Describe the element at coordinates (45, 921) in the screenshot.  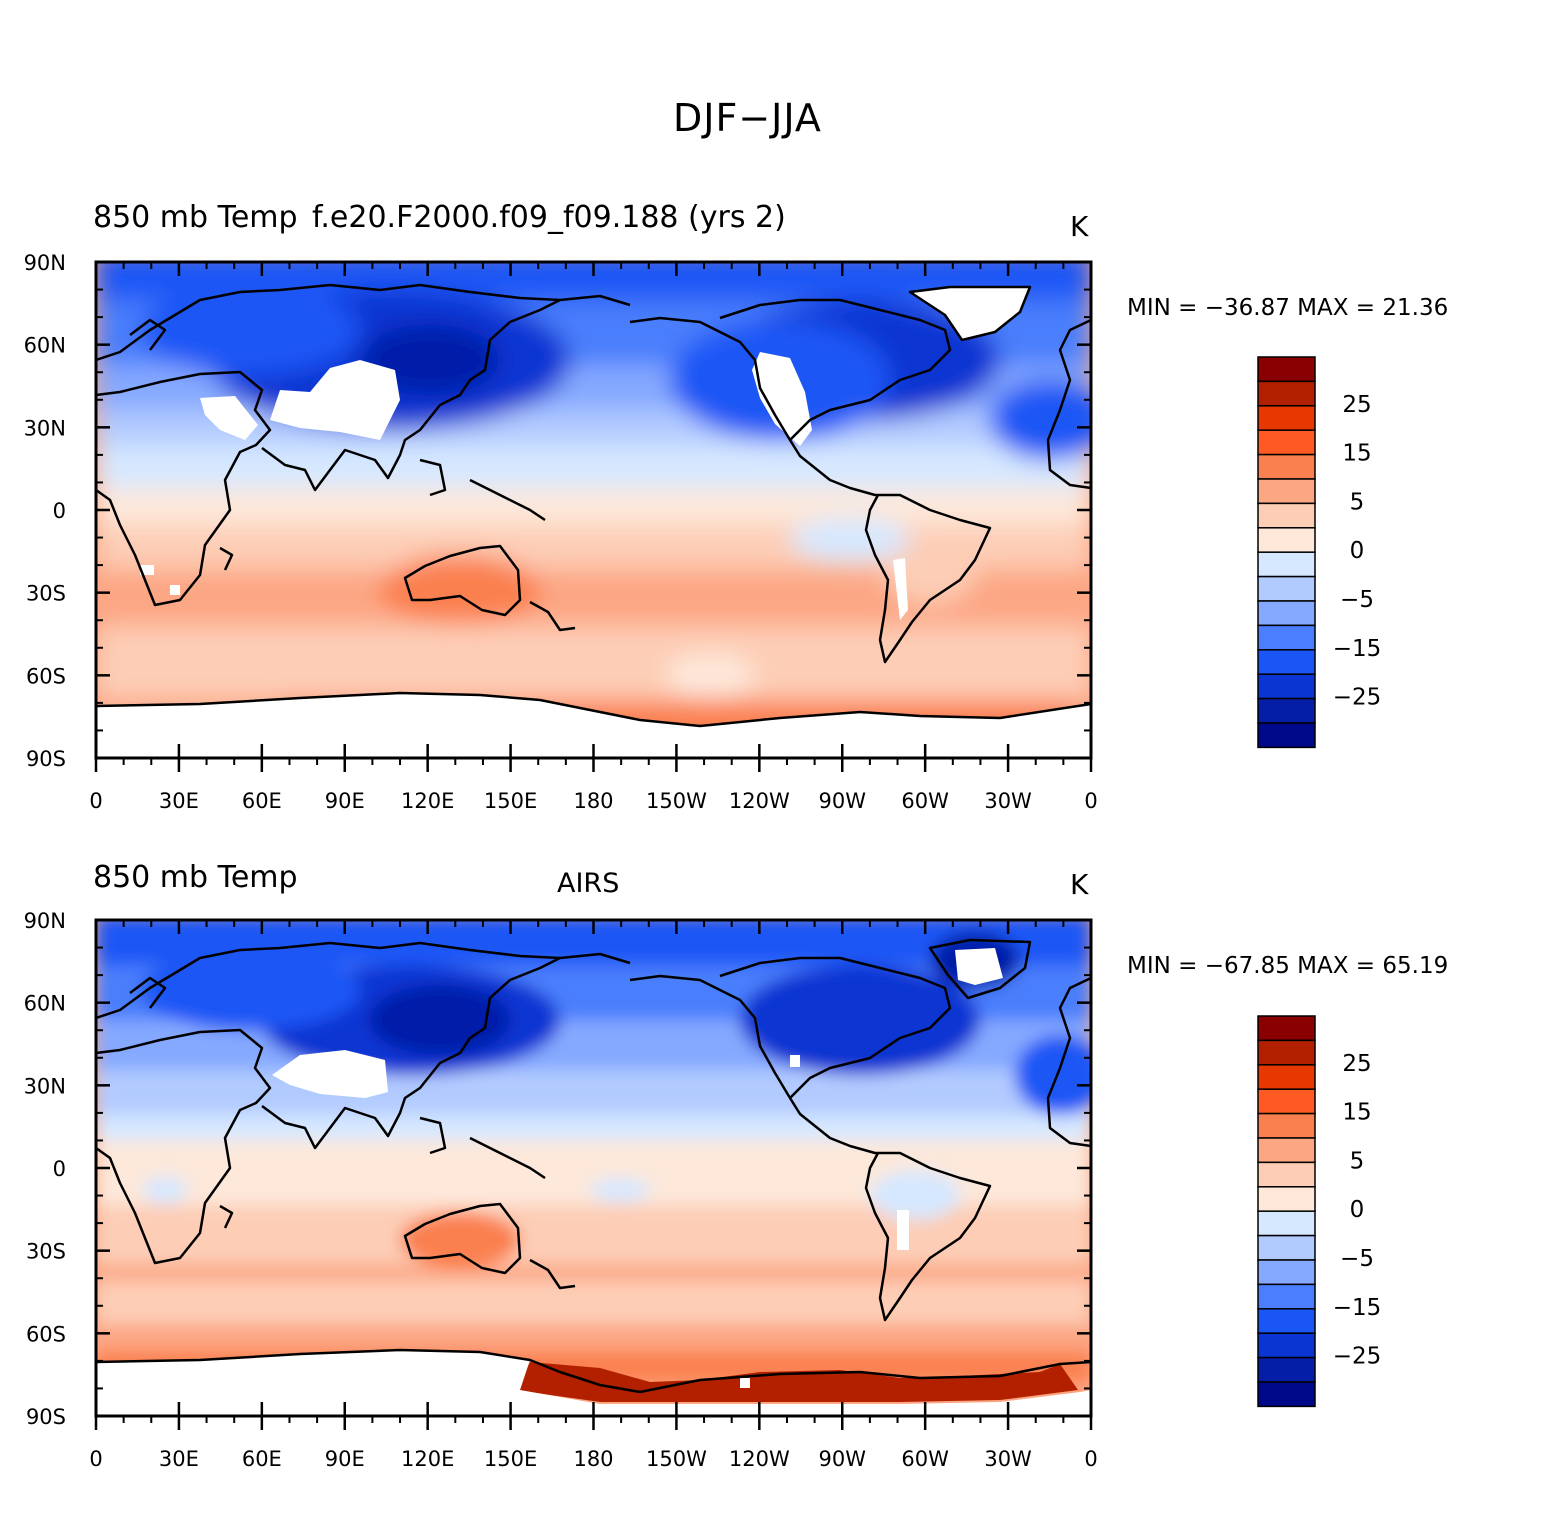
I see `panel2-lat-label: 90N` at that location.